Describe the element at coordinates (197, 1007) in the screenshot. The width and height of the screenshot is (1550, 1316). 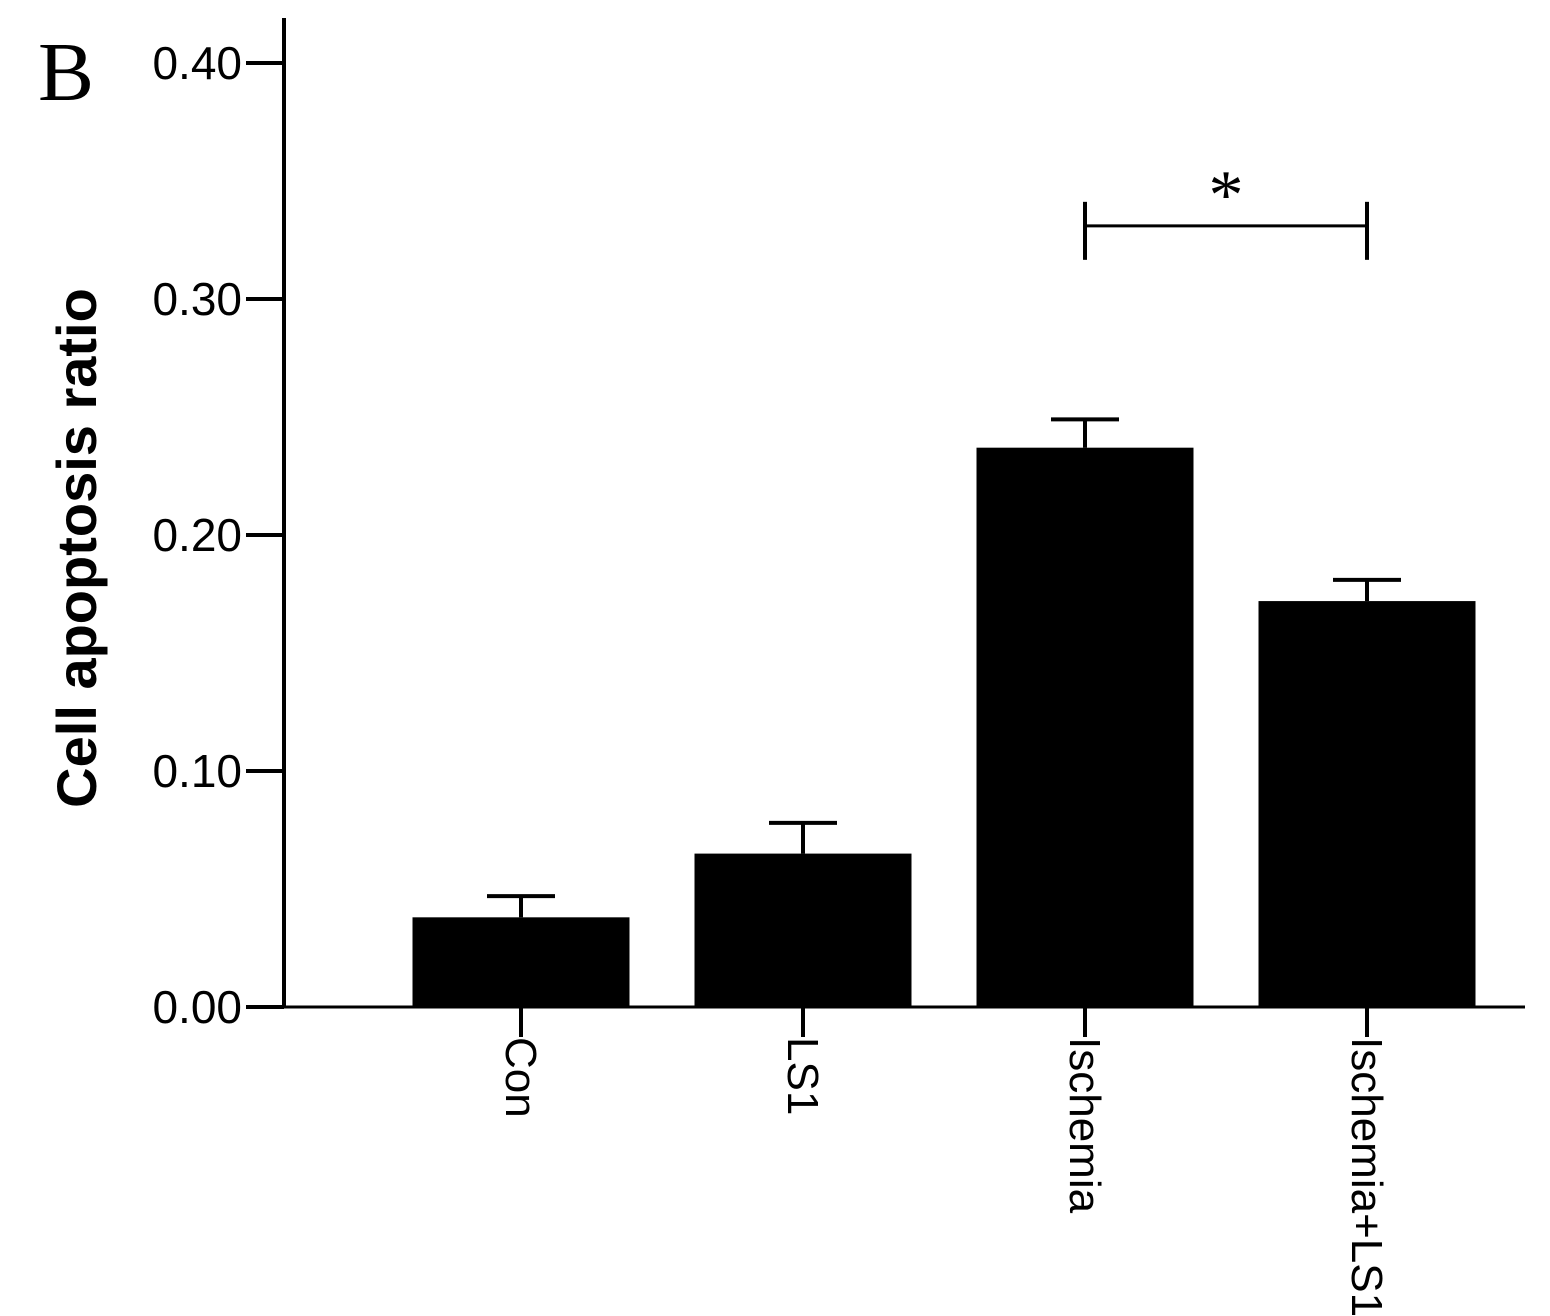
I see `y-tick-label: 0.00` at that location.